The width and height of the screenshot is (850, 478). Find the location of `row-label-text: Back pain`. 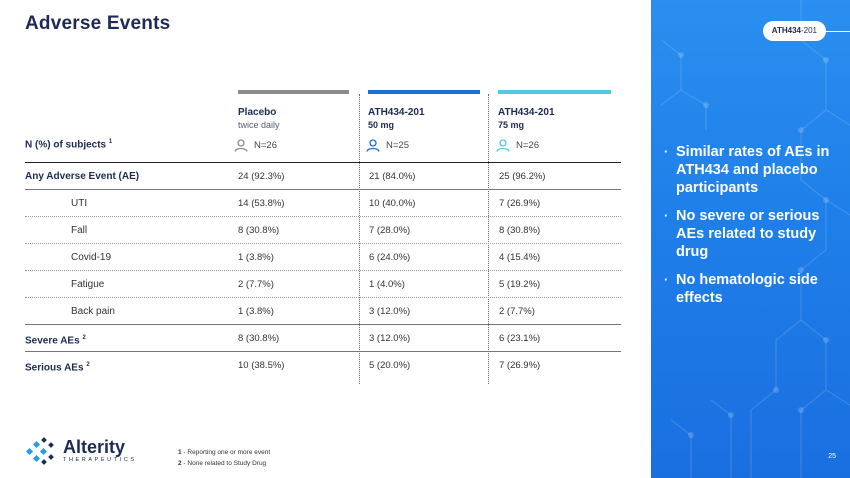

row-label-text: Back pain is located at coordinates (93, 311).